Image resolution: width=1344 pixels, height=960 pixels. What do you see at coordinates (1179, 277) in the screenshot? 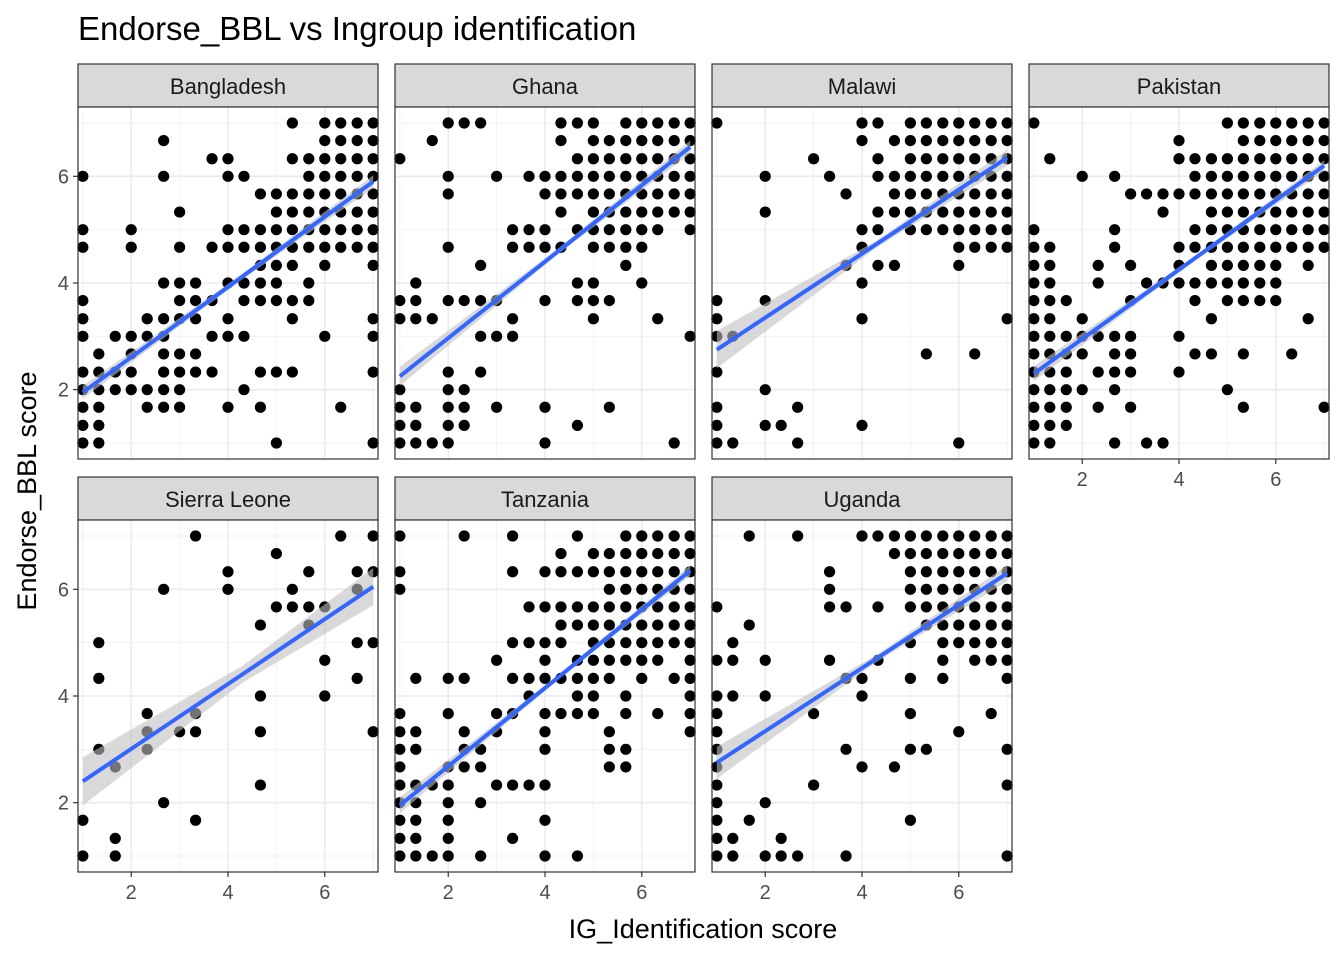
I see `facet-panel: Pakistan 2 4 6` at bounding box center [1179, 277].